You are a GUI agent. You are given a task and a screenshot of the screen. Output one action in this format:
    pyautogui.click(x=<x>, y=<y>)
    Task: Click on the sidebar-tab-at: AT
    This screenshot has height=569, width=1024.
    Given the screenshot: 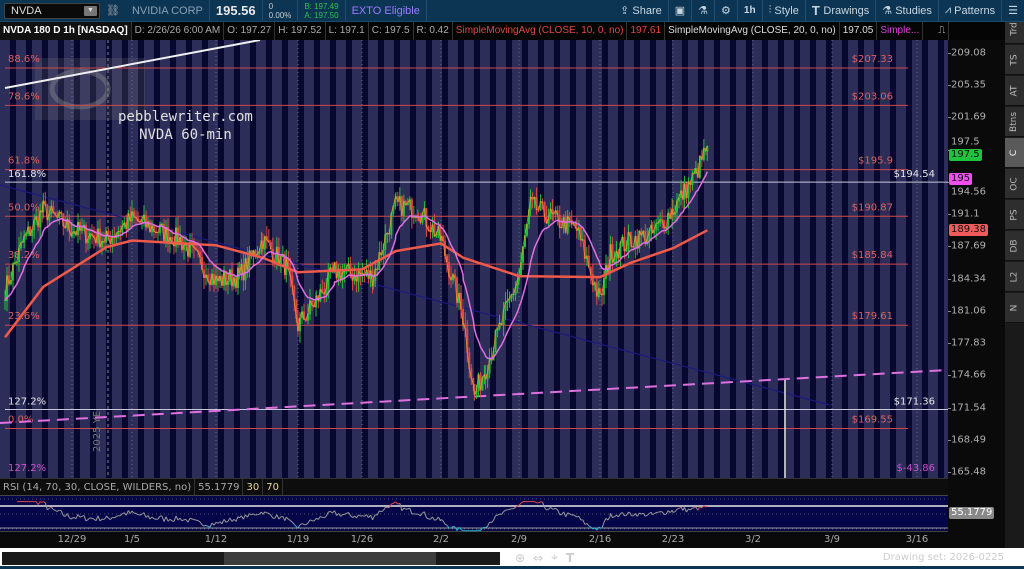 What is the action you would take?
    pyautogui.click(x=1014, y=91)
    